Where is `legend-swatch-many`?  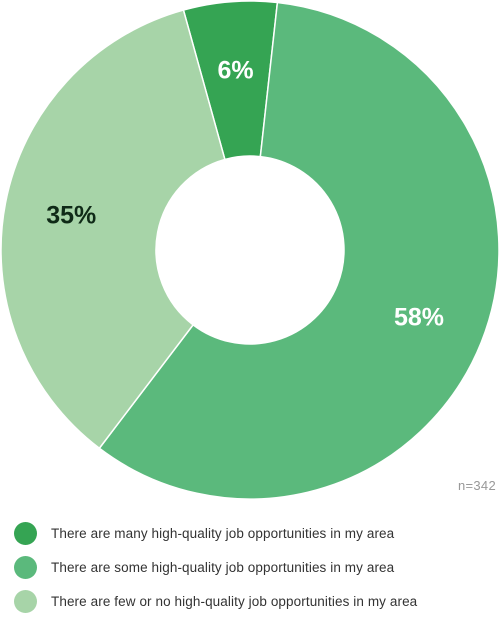
legend-swatch-many is located at coordinates (25, 533).